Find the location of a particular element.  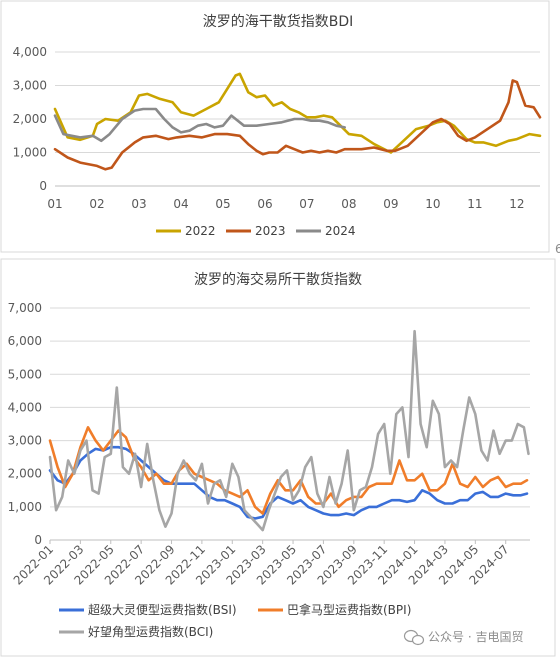

legend-item: 2023 is located at coordinates (256, 231).